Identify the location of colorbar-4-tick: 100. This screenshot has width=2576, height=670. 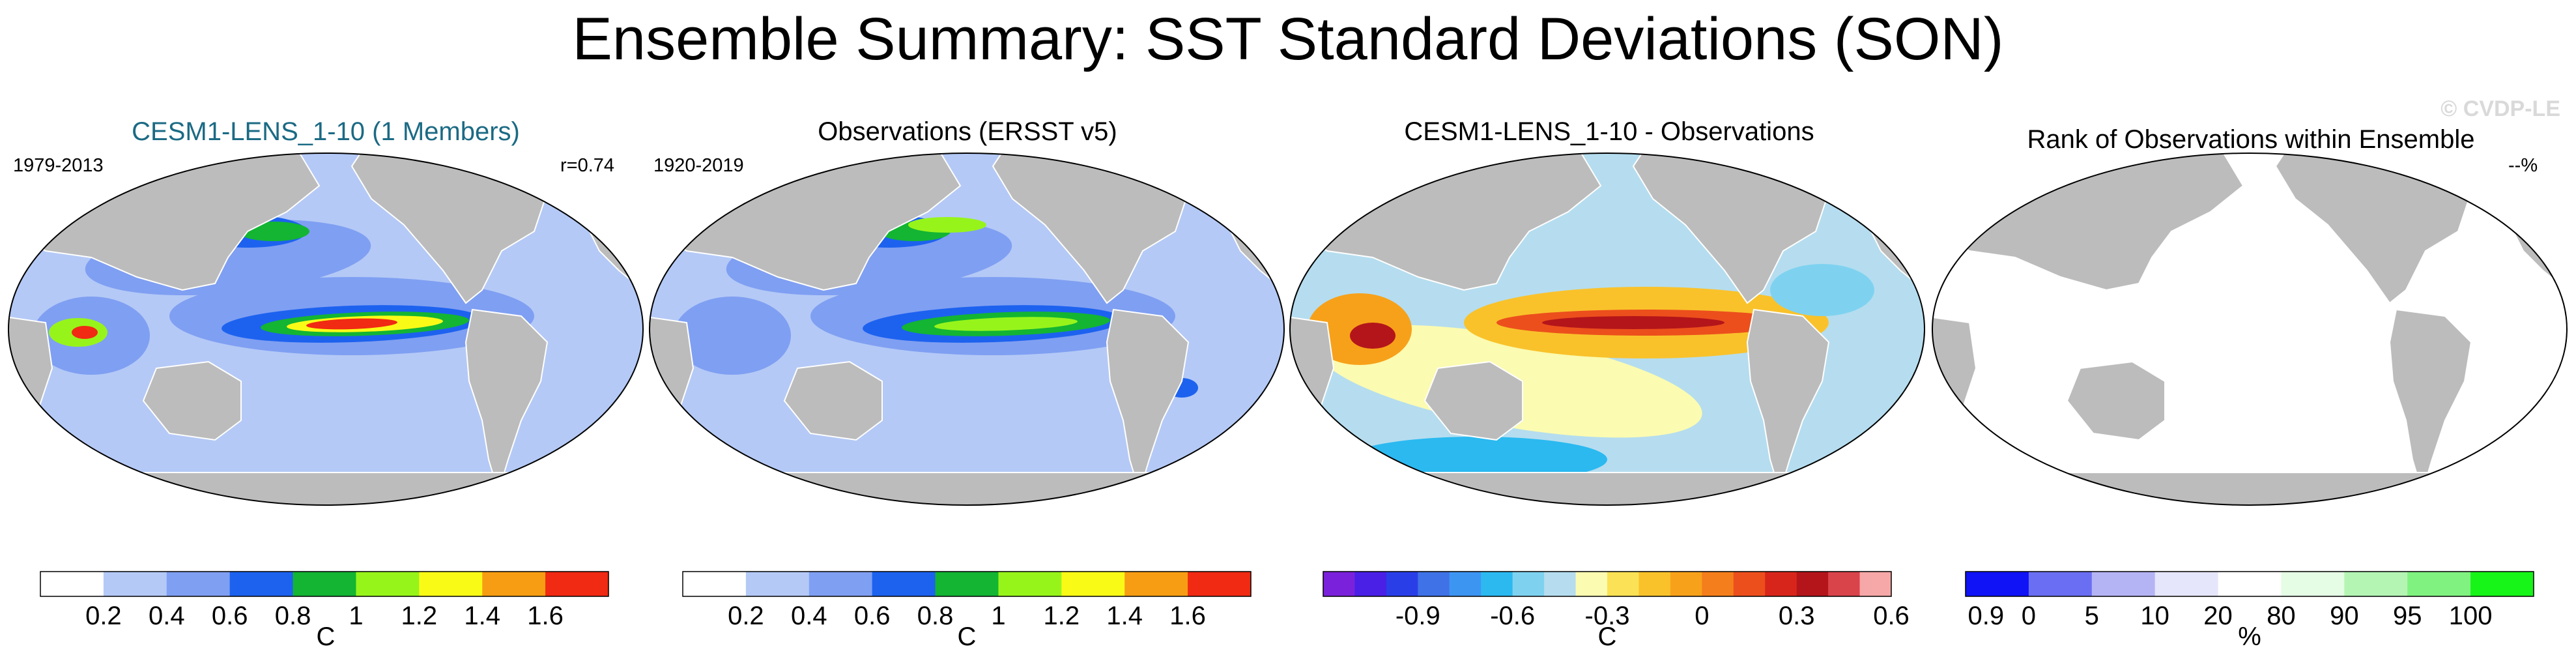
(2470, 616).